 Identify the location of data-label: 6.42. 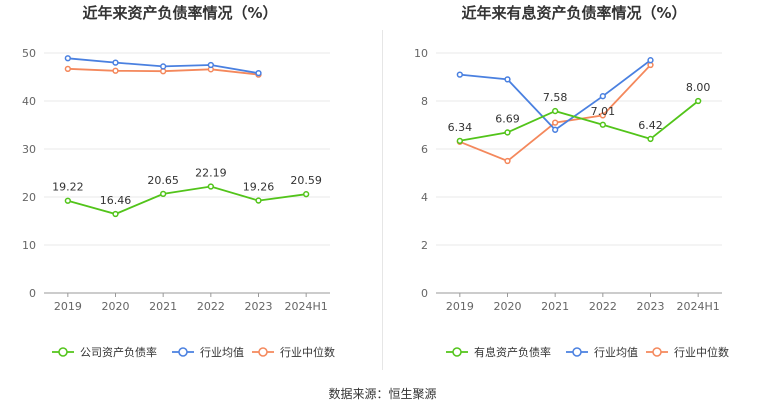
(650, 125).